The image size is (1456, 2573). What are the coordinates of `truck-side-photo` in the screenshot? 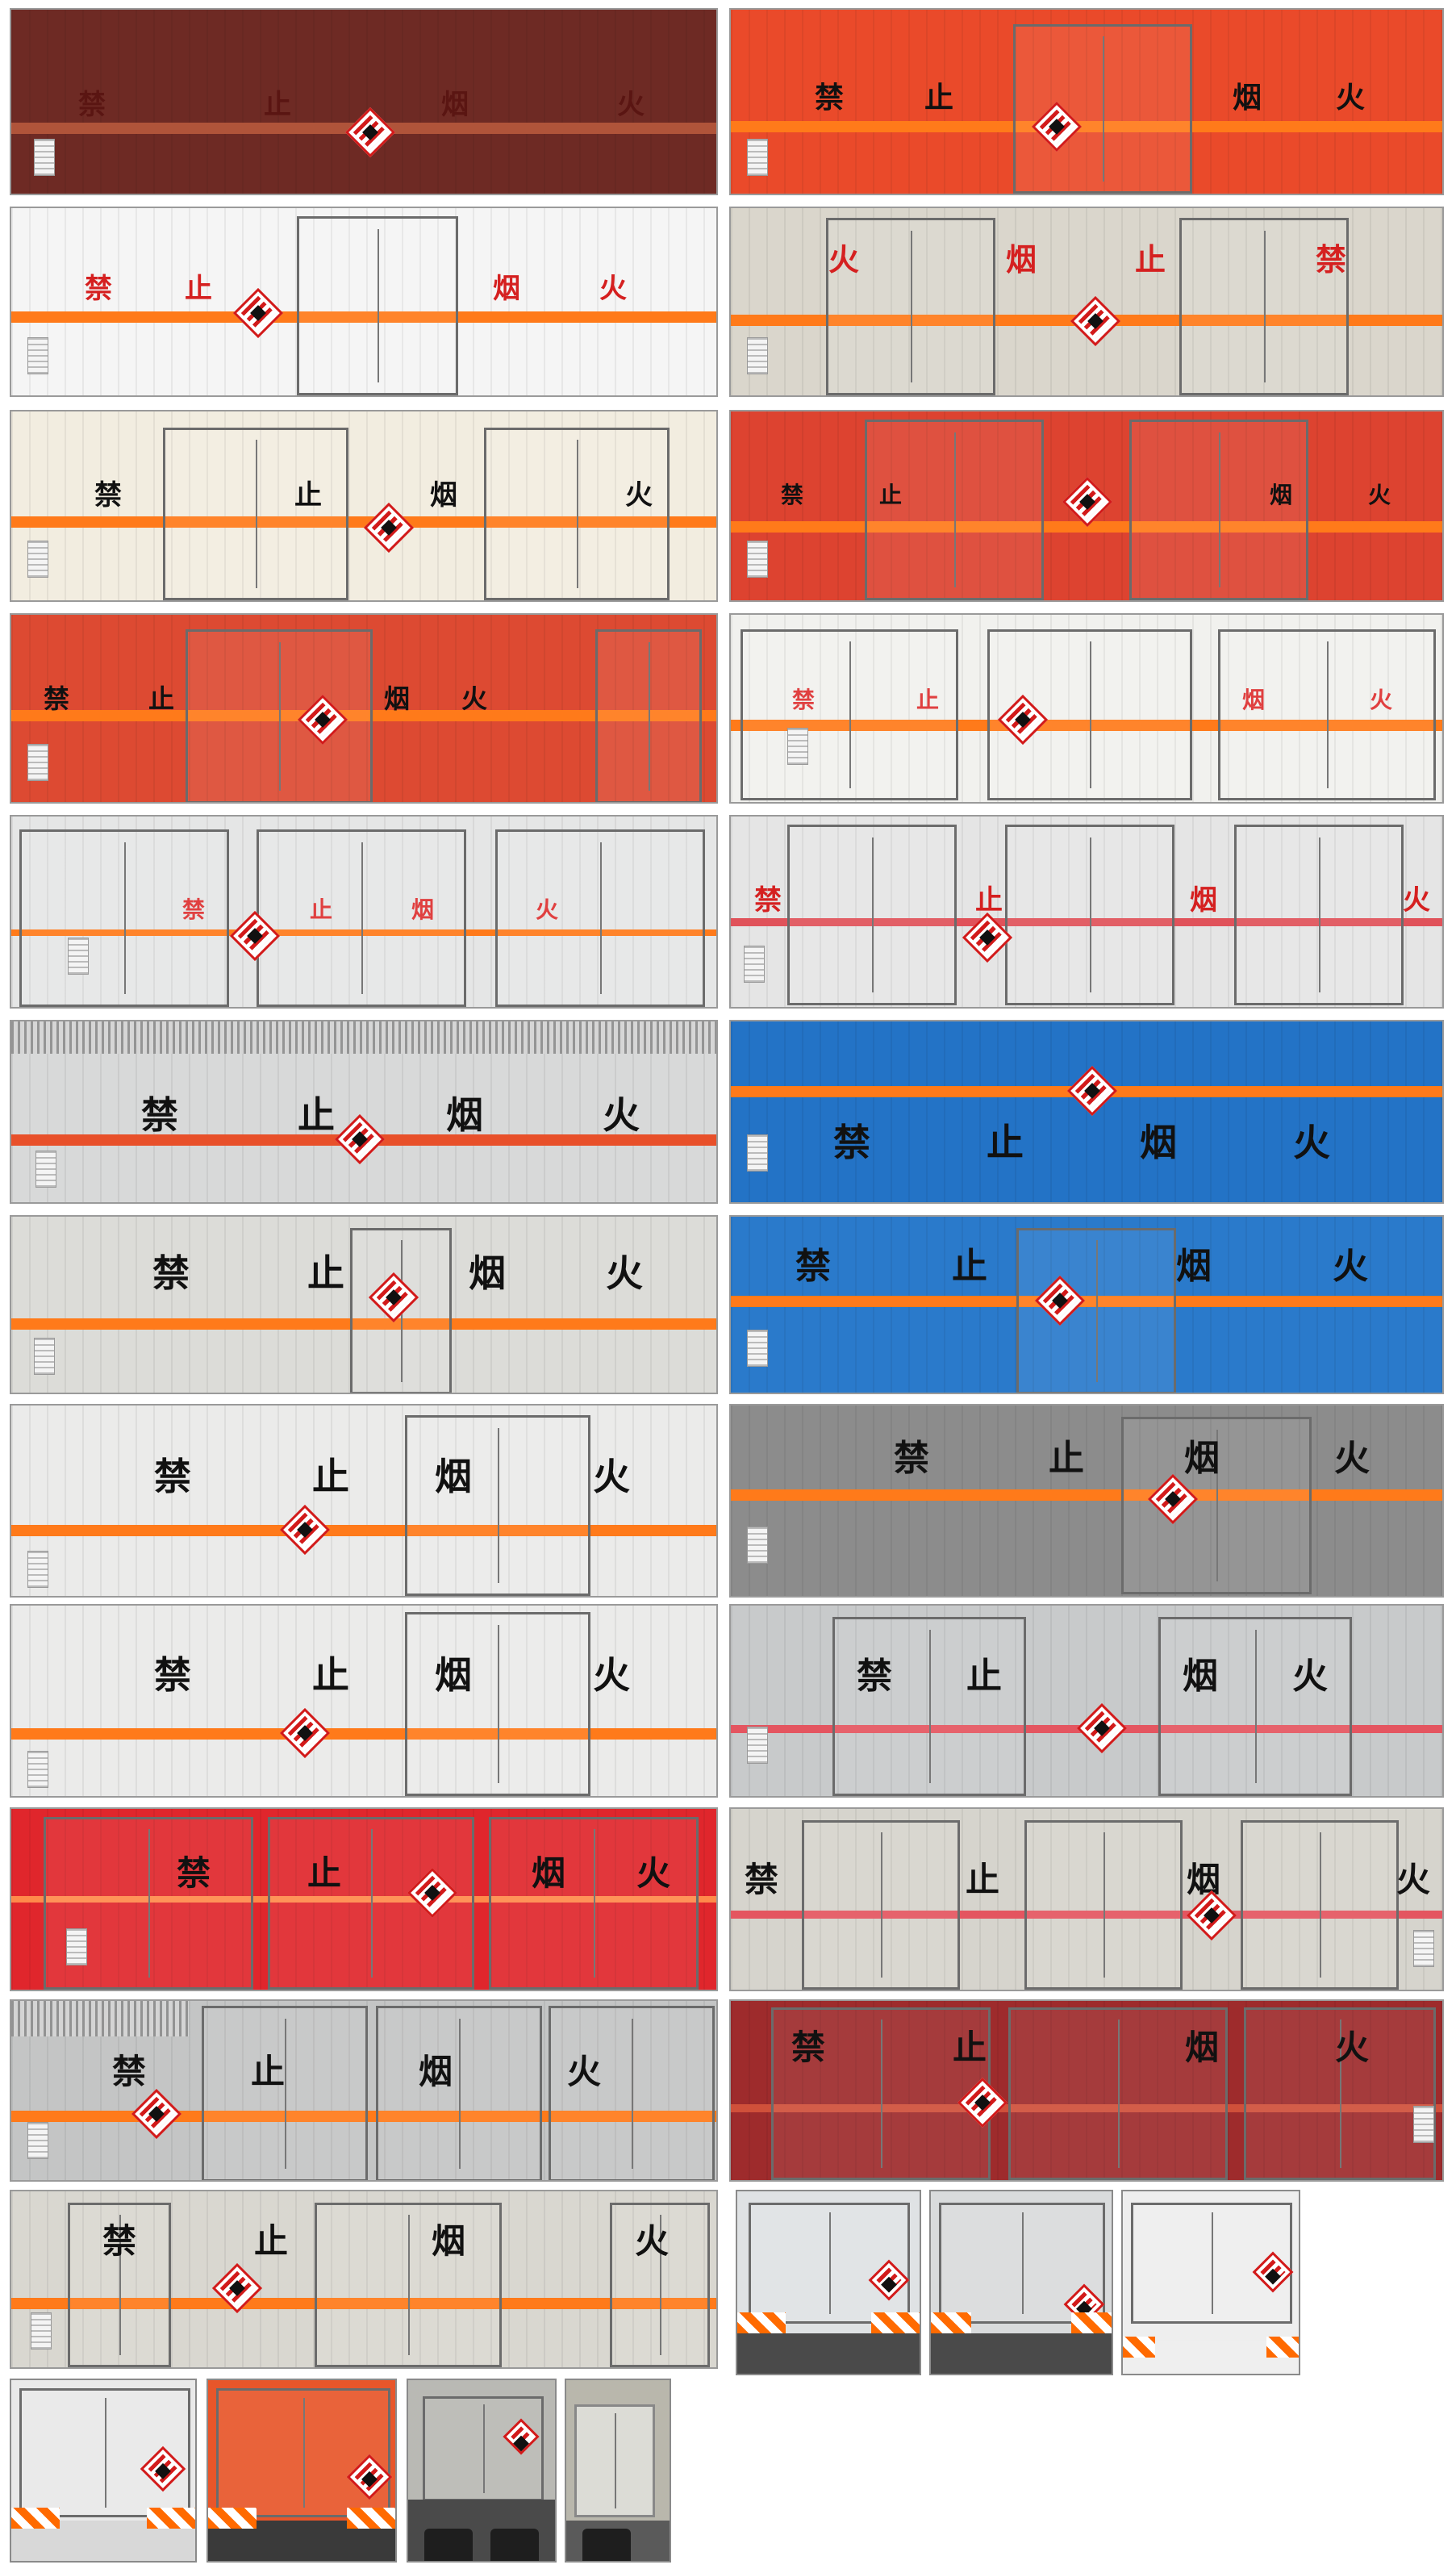 It's located at (618, 2471).